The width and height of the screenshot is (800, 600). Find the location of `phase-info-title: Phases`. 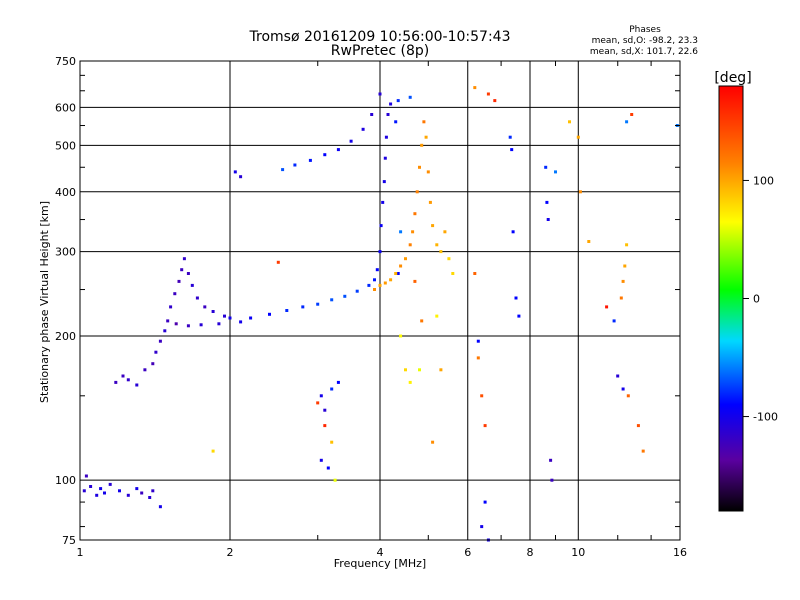

phase-info-title: Phases is located at coordinates (645, 30).